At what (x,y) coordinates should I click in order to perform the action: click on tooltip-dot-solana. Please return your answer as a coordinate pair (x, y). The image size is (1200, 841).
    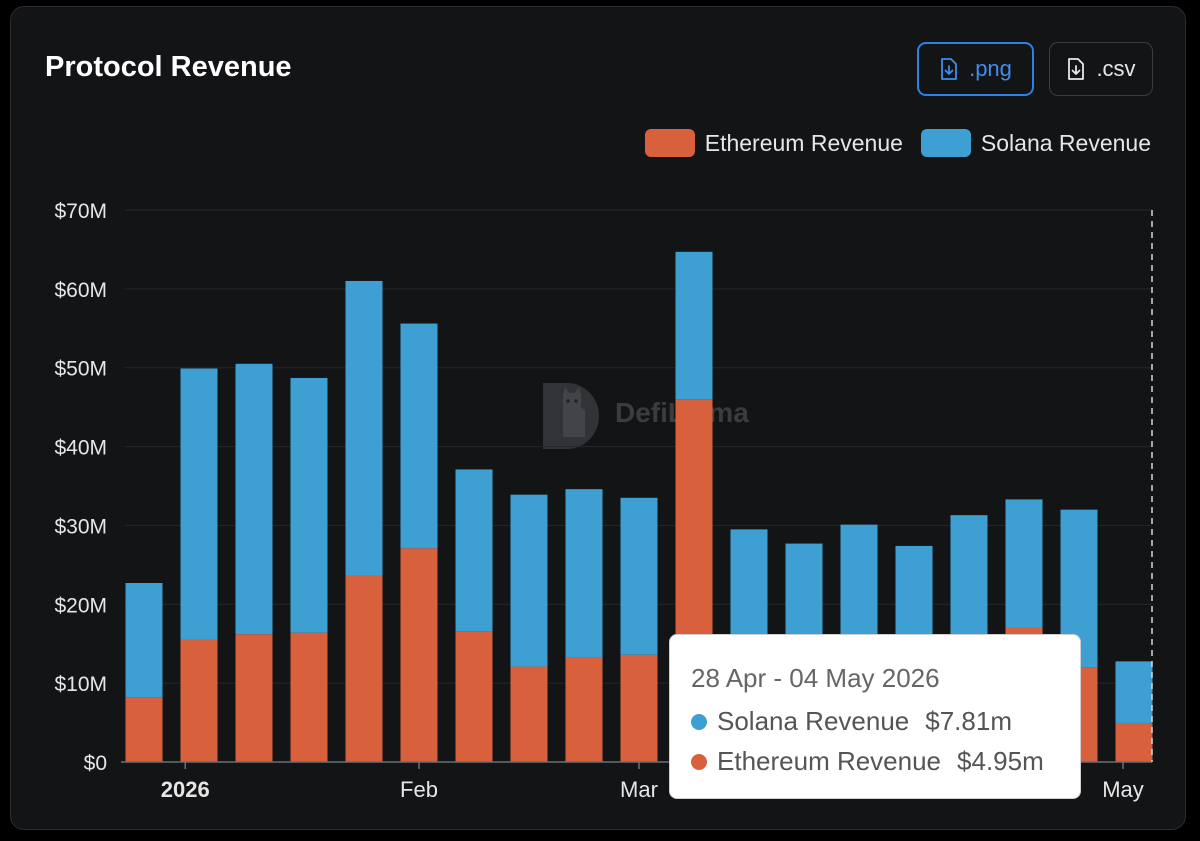
    Looking at the image, I should click on (699, 721).